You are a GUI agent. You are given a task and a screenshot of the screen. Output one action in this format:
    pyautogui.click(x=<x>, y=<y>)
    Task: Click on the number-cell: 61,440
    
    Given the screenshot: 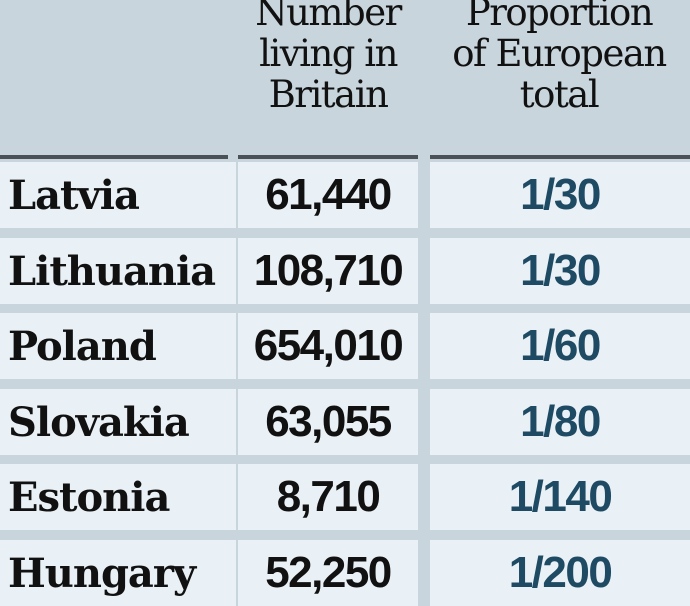 What is the action you would take?
    pyautogui.click(x=328, y=195)
    